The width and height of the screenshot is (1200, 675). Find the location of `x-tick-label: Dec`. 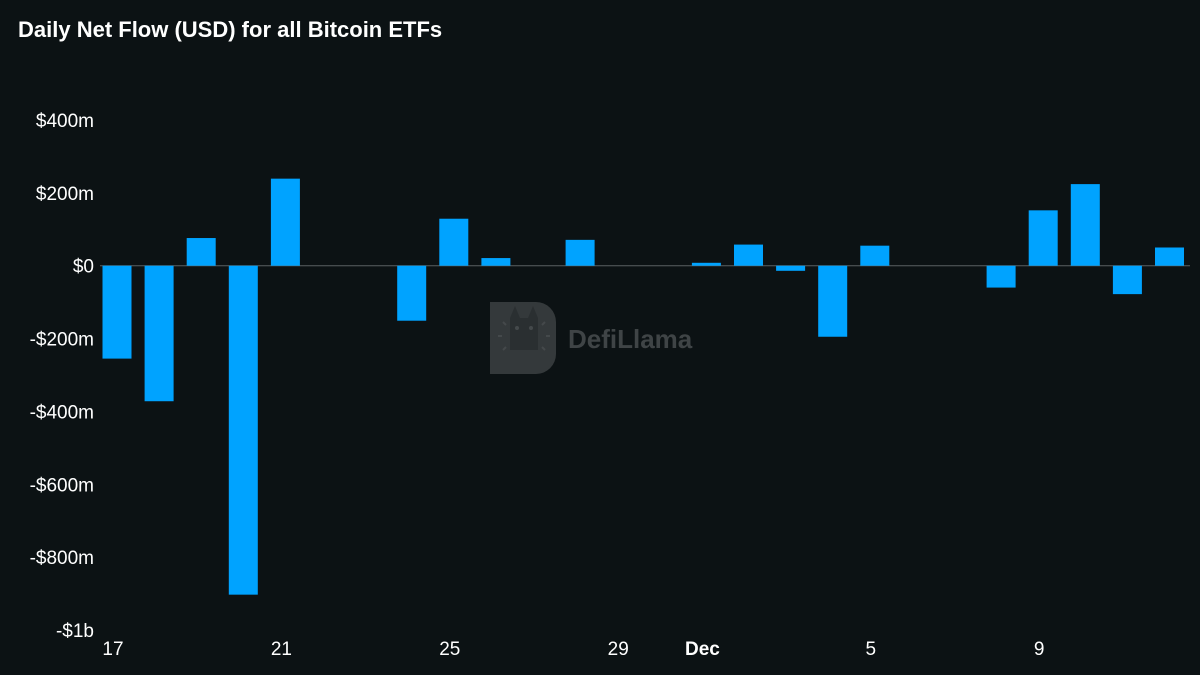

x-tick-label: Dec is located at coordinates (702, 649).